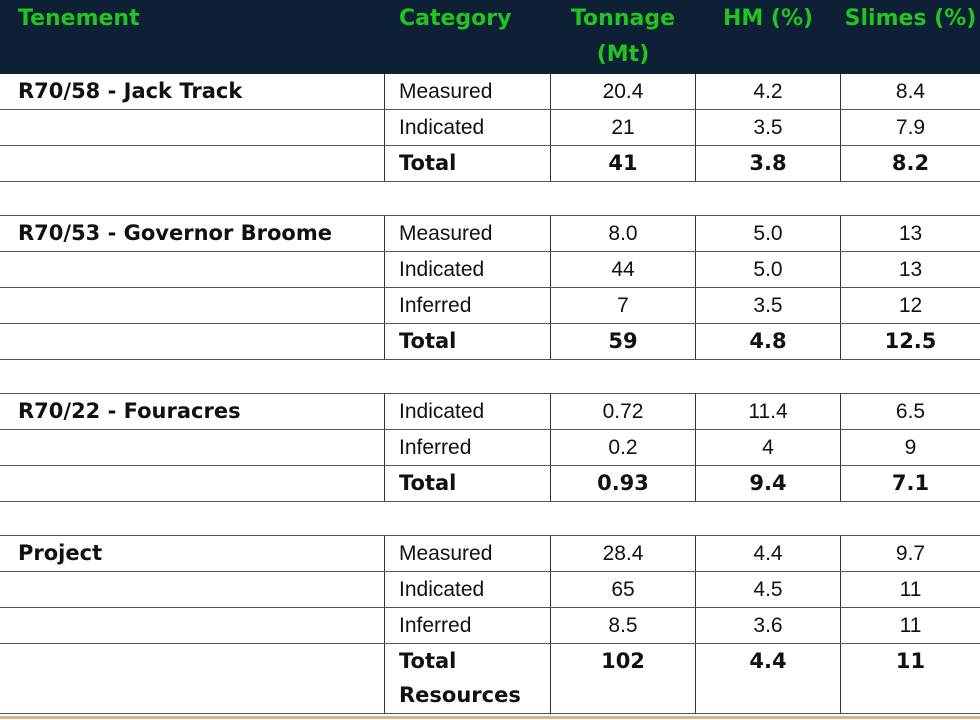 The width and height of the screenshot is (980, 720). I want to click on table-row: R70/53 - Governor Broome Measured 8.0 5.0 13, so click(490, 234).